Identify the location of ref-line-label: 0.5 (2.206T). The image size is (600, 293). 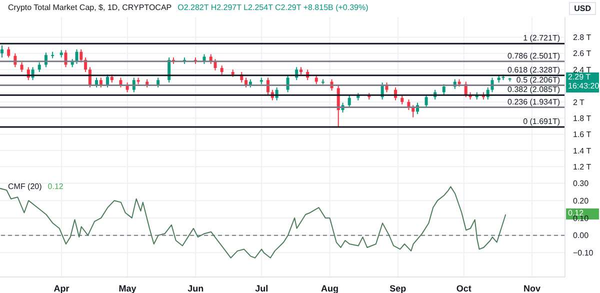
(538, 79).